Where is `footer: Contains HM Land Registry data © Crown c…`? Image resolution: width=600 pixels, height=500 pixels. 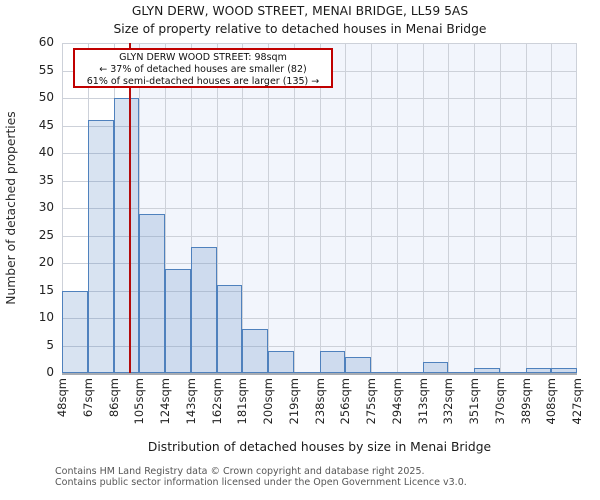 footer: Contains HM Land Registry data © Crown c… is located at coordinates (261, 477).